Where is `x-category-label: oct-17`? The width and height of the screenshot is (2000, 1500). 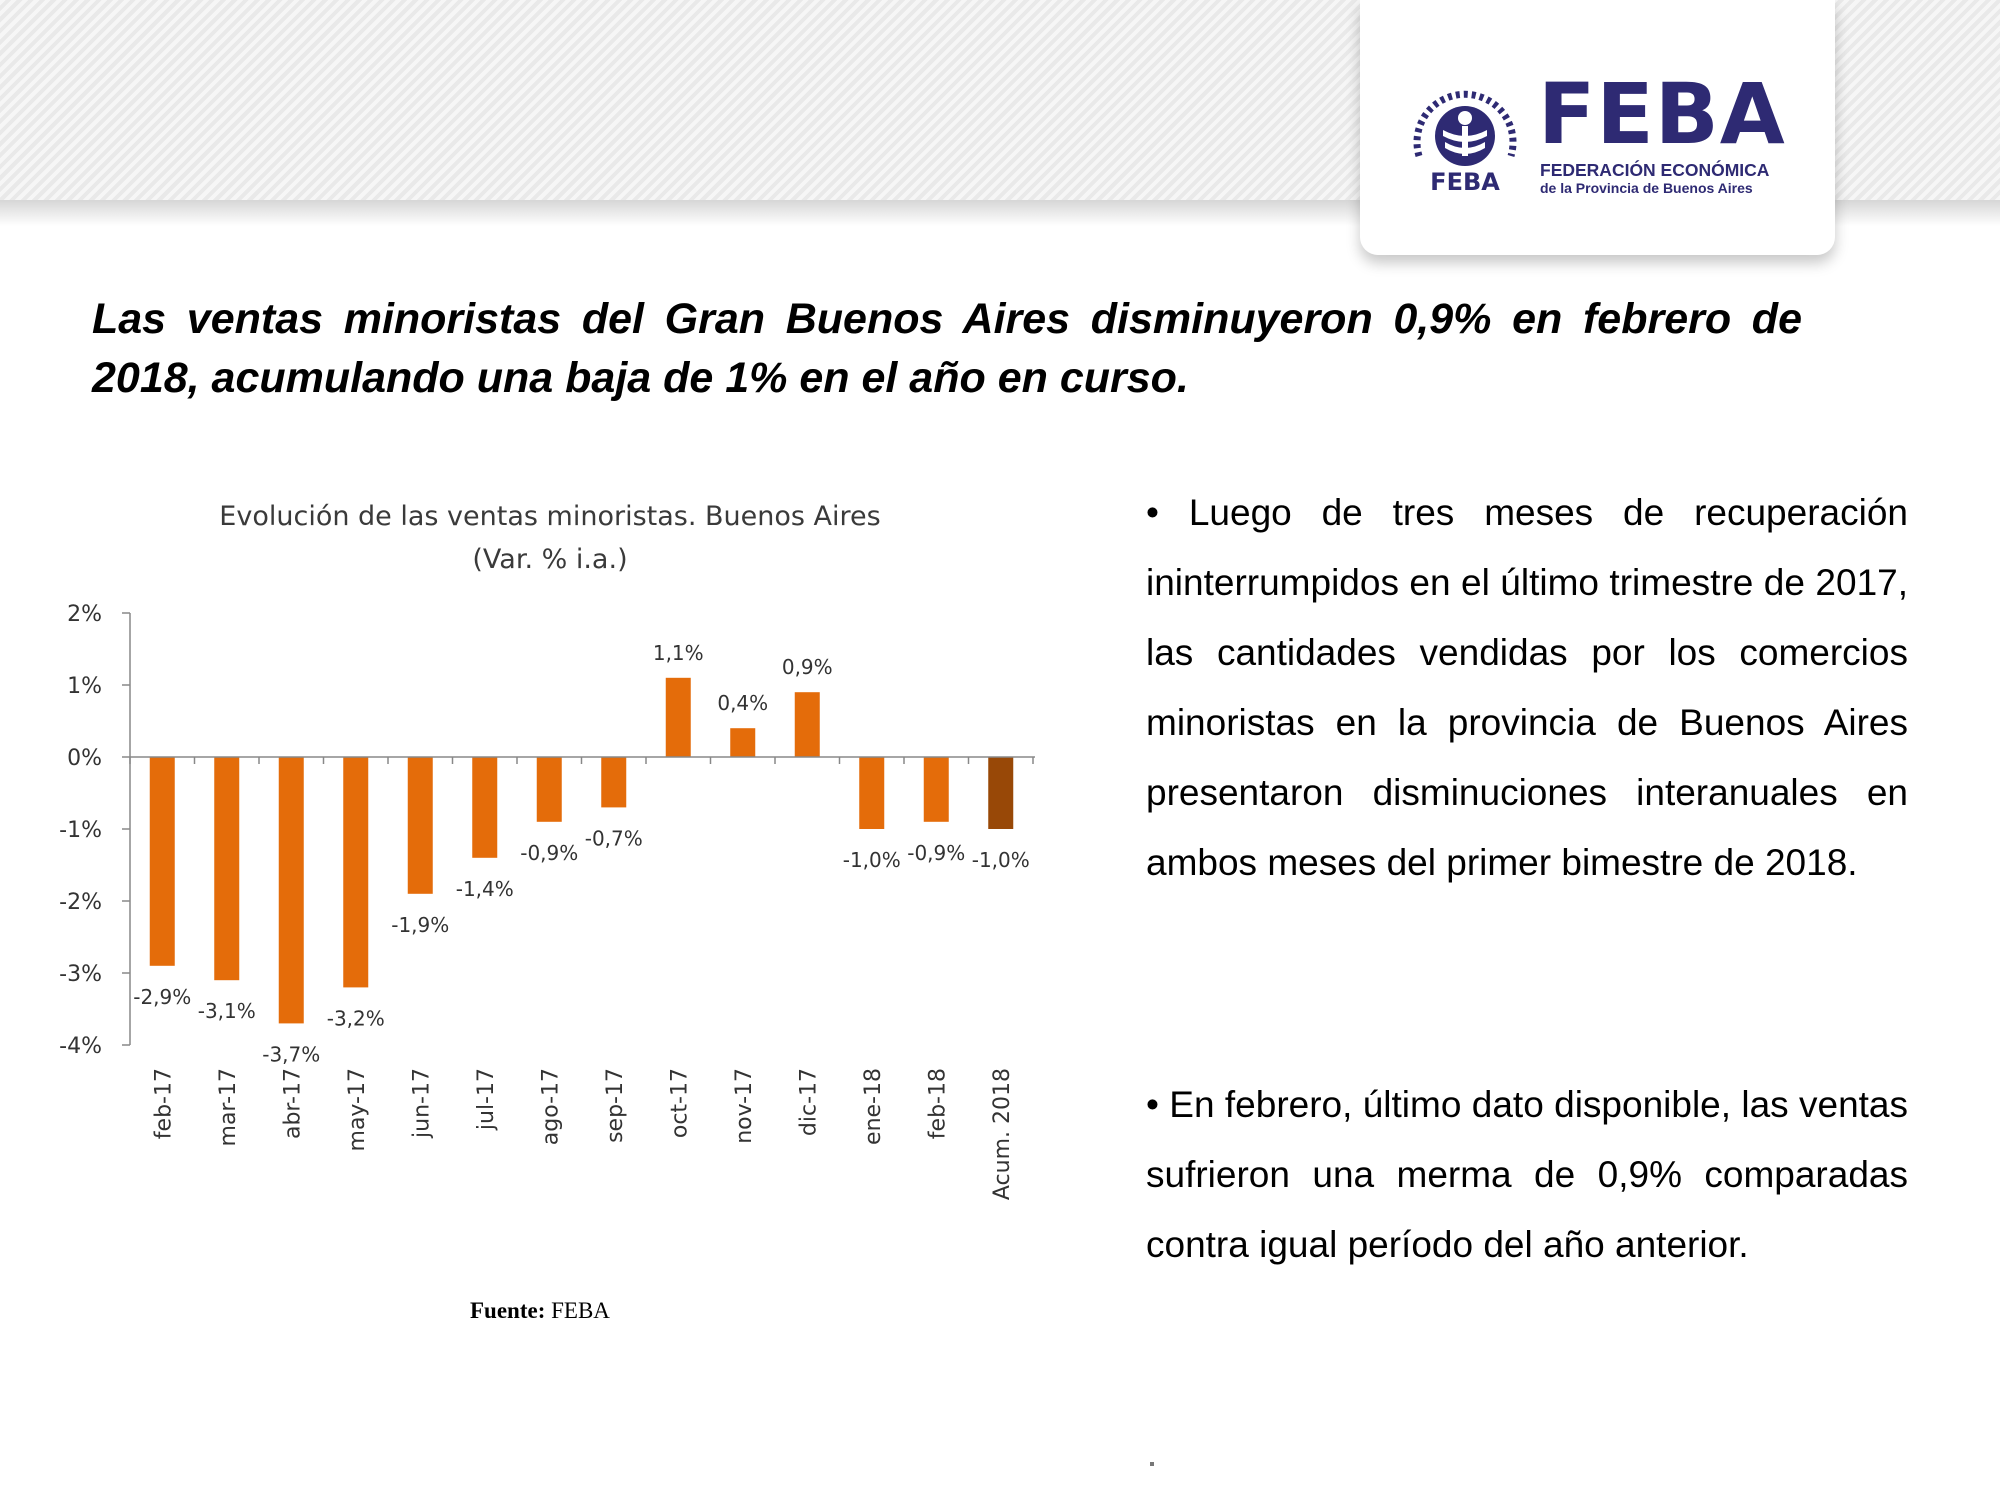
x-category-label: oct-17 is located at coordinates (679, 1103).